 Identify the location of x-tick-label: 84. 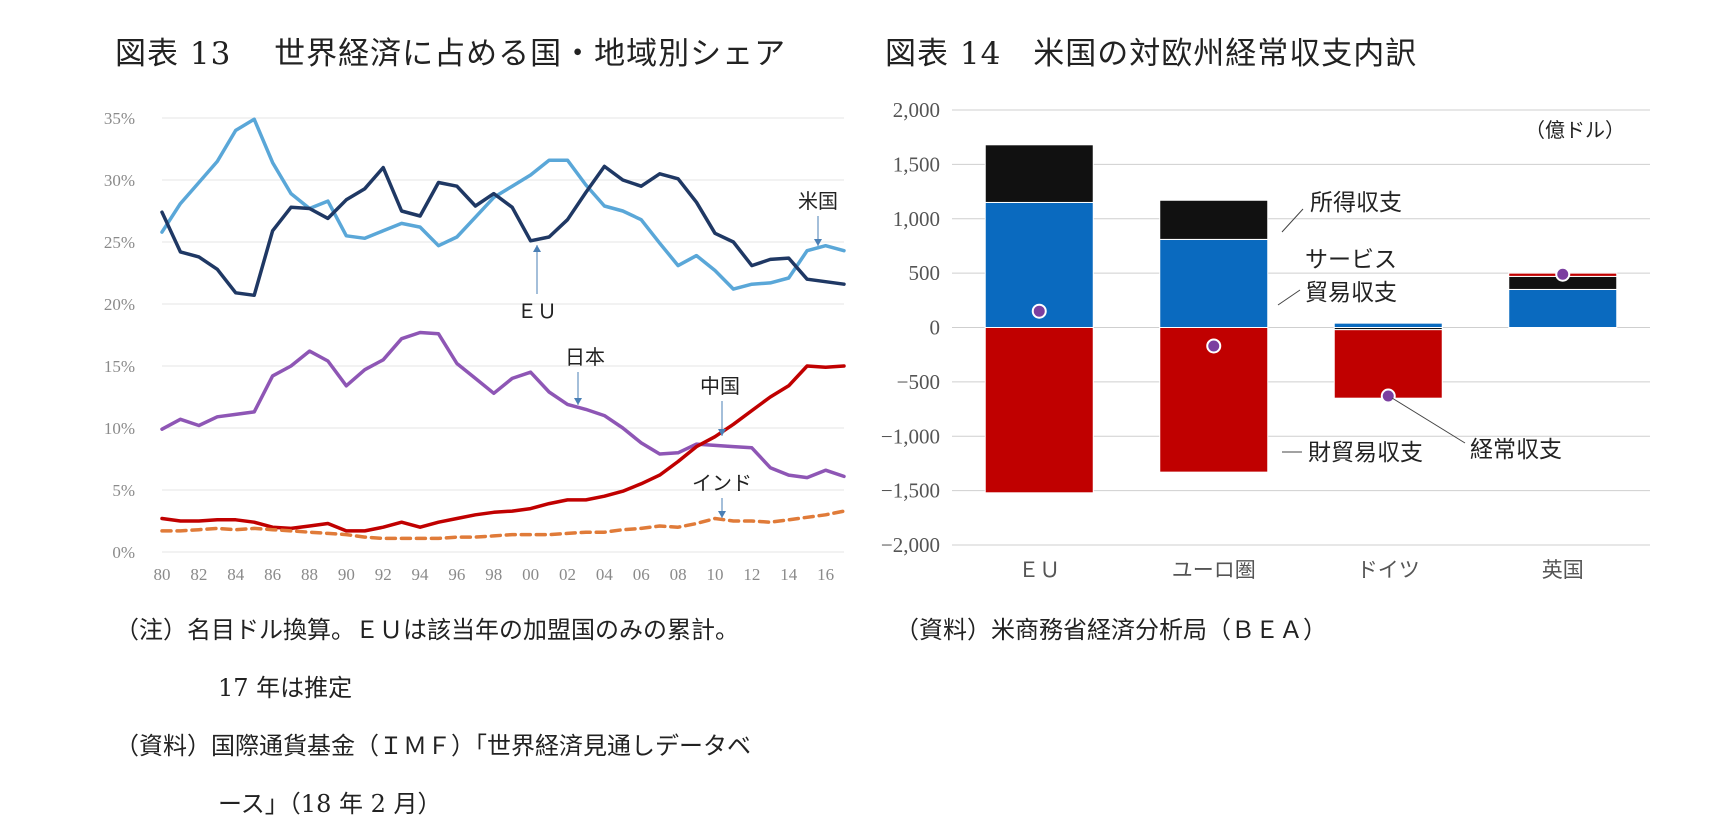
(236, 574).